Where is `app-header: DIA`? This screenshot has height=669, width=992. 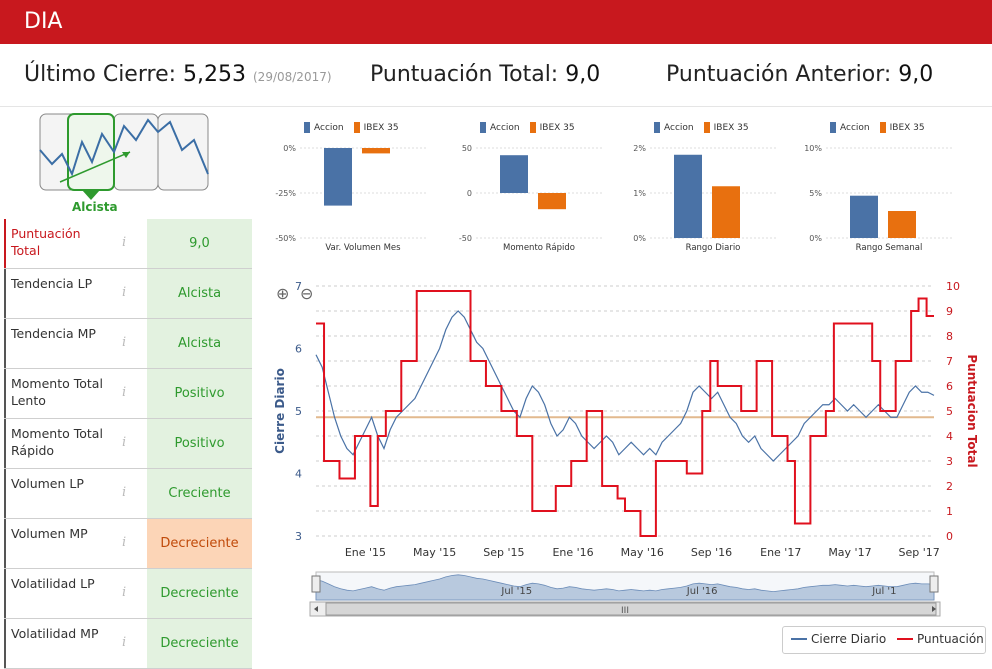
app-header: DIA is located at coordinates (496, 22).